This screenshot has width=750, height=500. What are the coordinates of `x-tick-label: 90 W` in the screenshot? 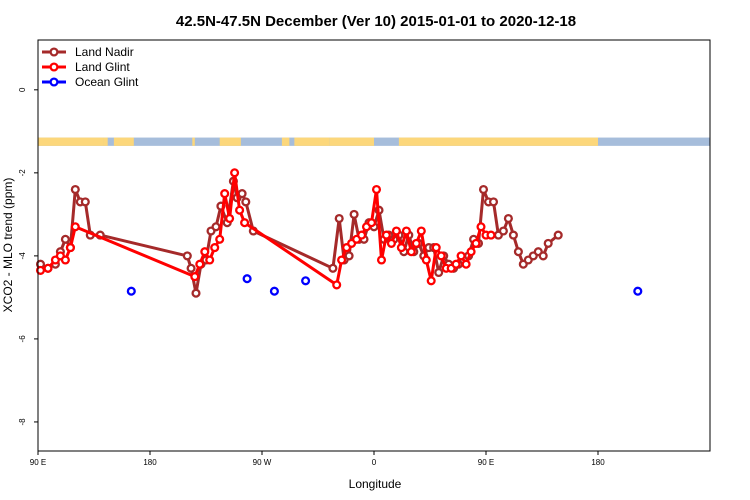 It's located at (262, 462).